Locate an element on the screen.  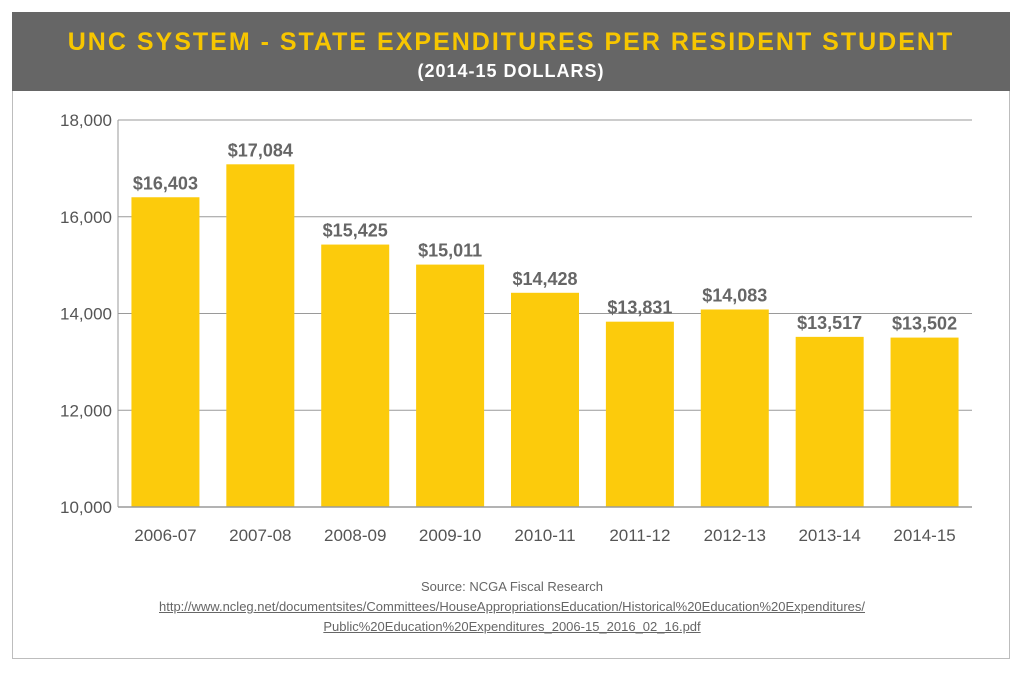
data-label: $14,428 is located at coordinates (544, 279).